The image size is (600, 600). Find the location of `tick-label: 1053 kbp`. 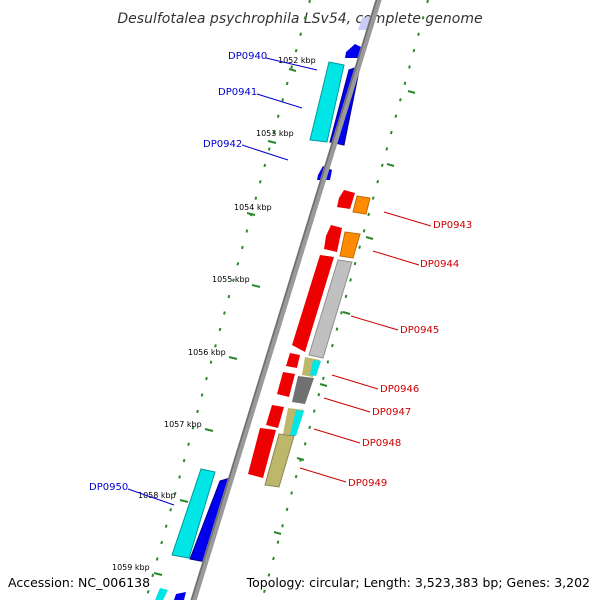

tick-label: 1053 kbp is located at coordinates (275, 133).